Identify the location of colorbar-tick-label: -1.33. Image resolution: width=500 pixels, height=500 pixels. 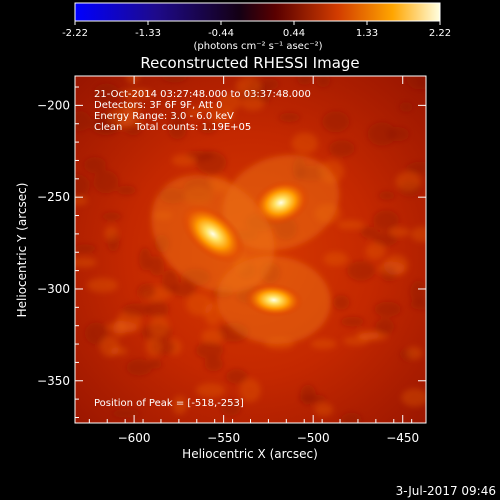
(148, 33).